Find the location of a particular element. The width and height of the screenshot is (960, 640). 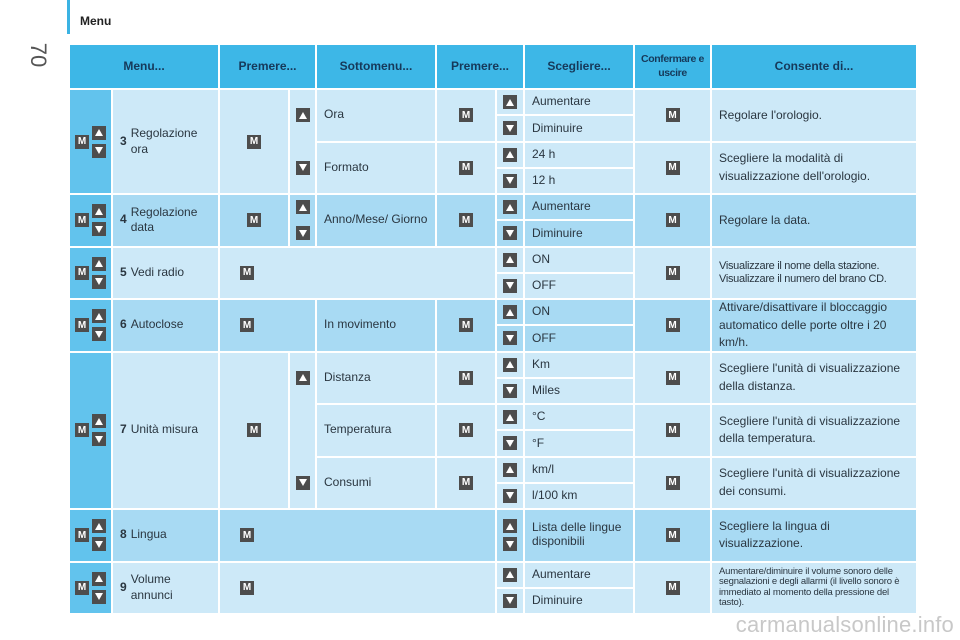

menu-number: 4 is located at coordinates (123, 219).